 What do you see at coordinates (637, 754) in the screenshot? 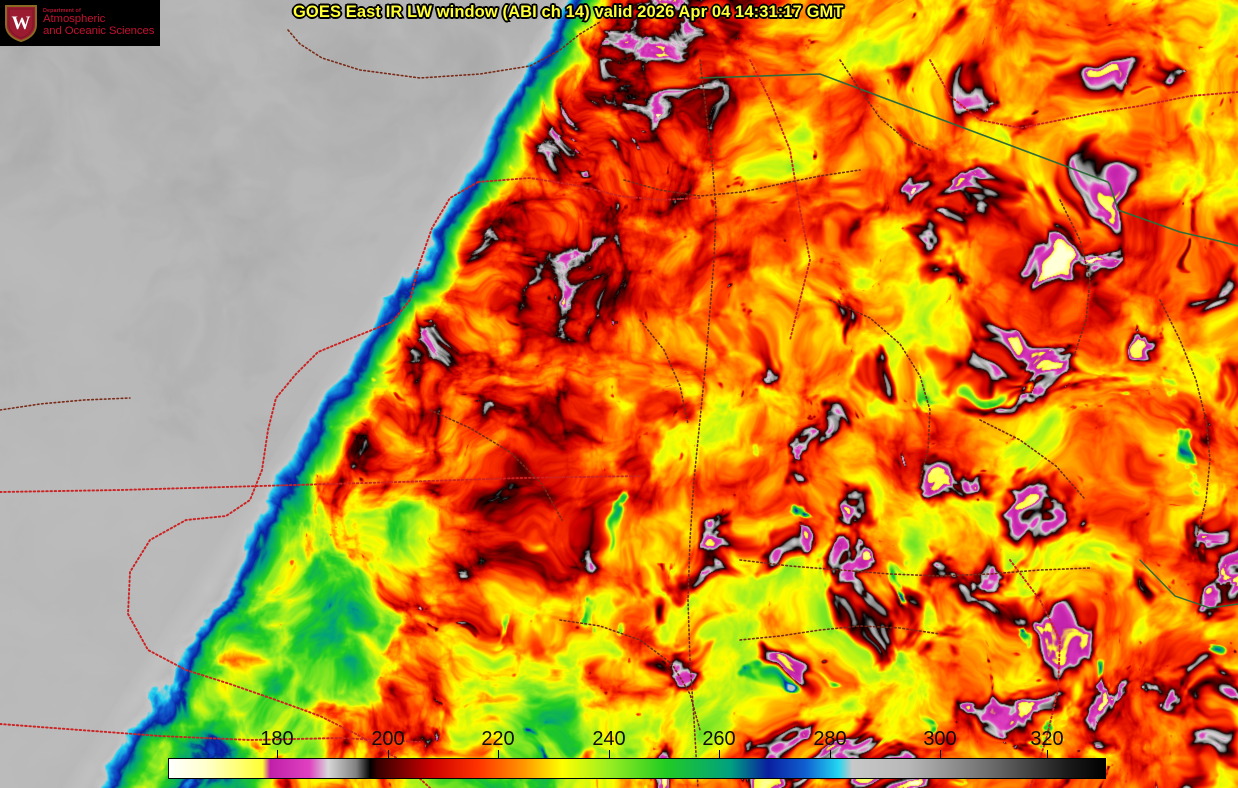
I see `colorbar-tick-marks` at bounding box center [637, 754].